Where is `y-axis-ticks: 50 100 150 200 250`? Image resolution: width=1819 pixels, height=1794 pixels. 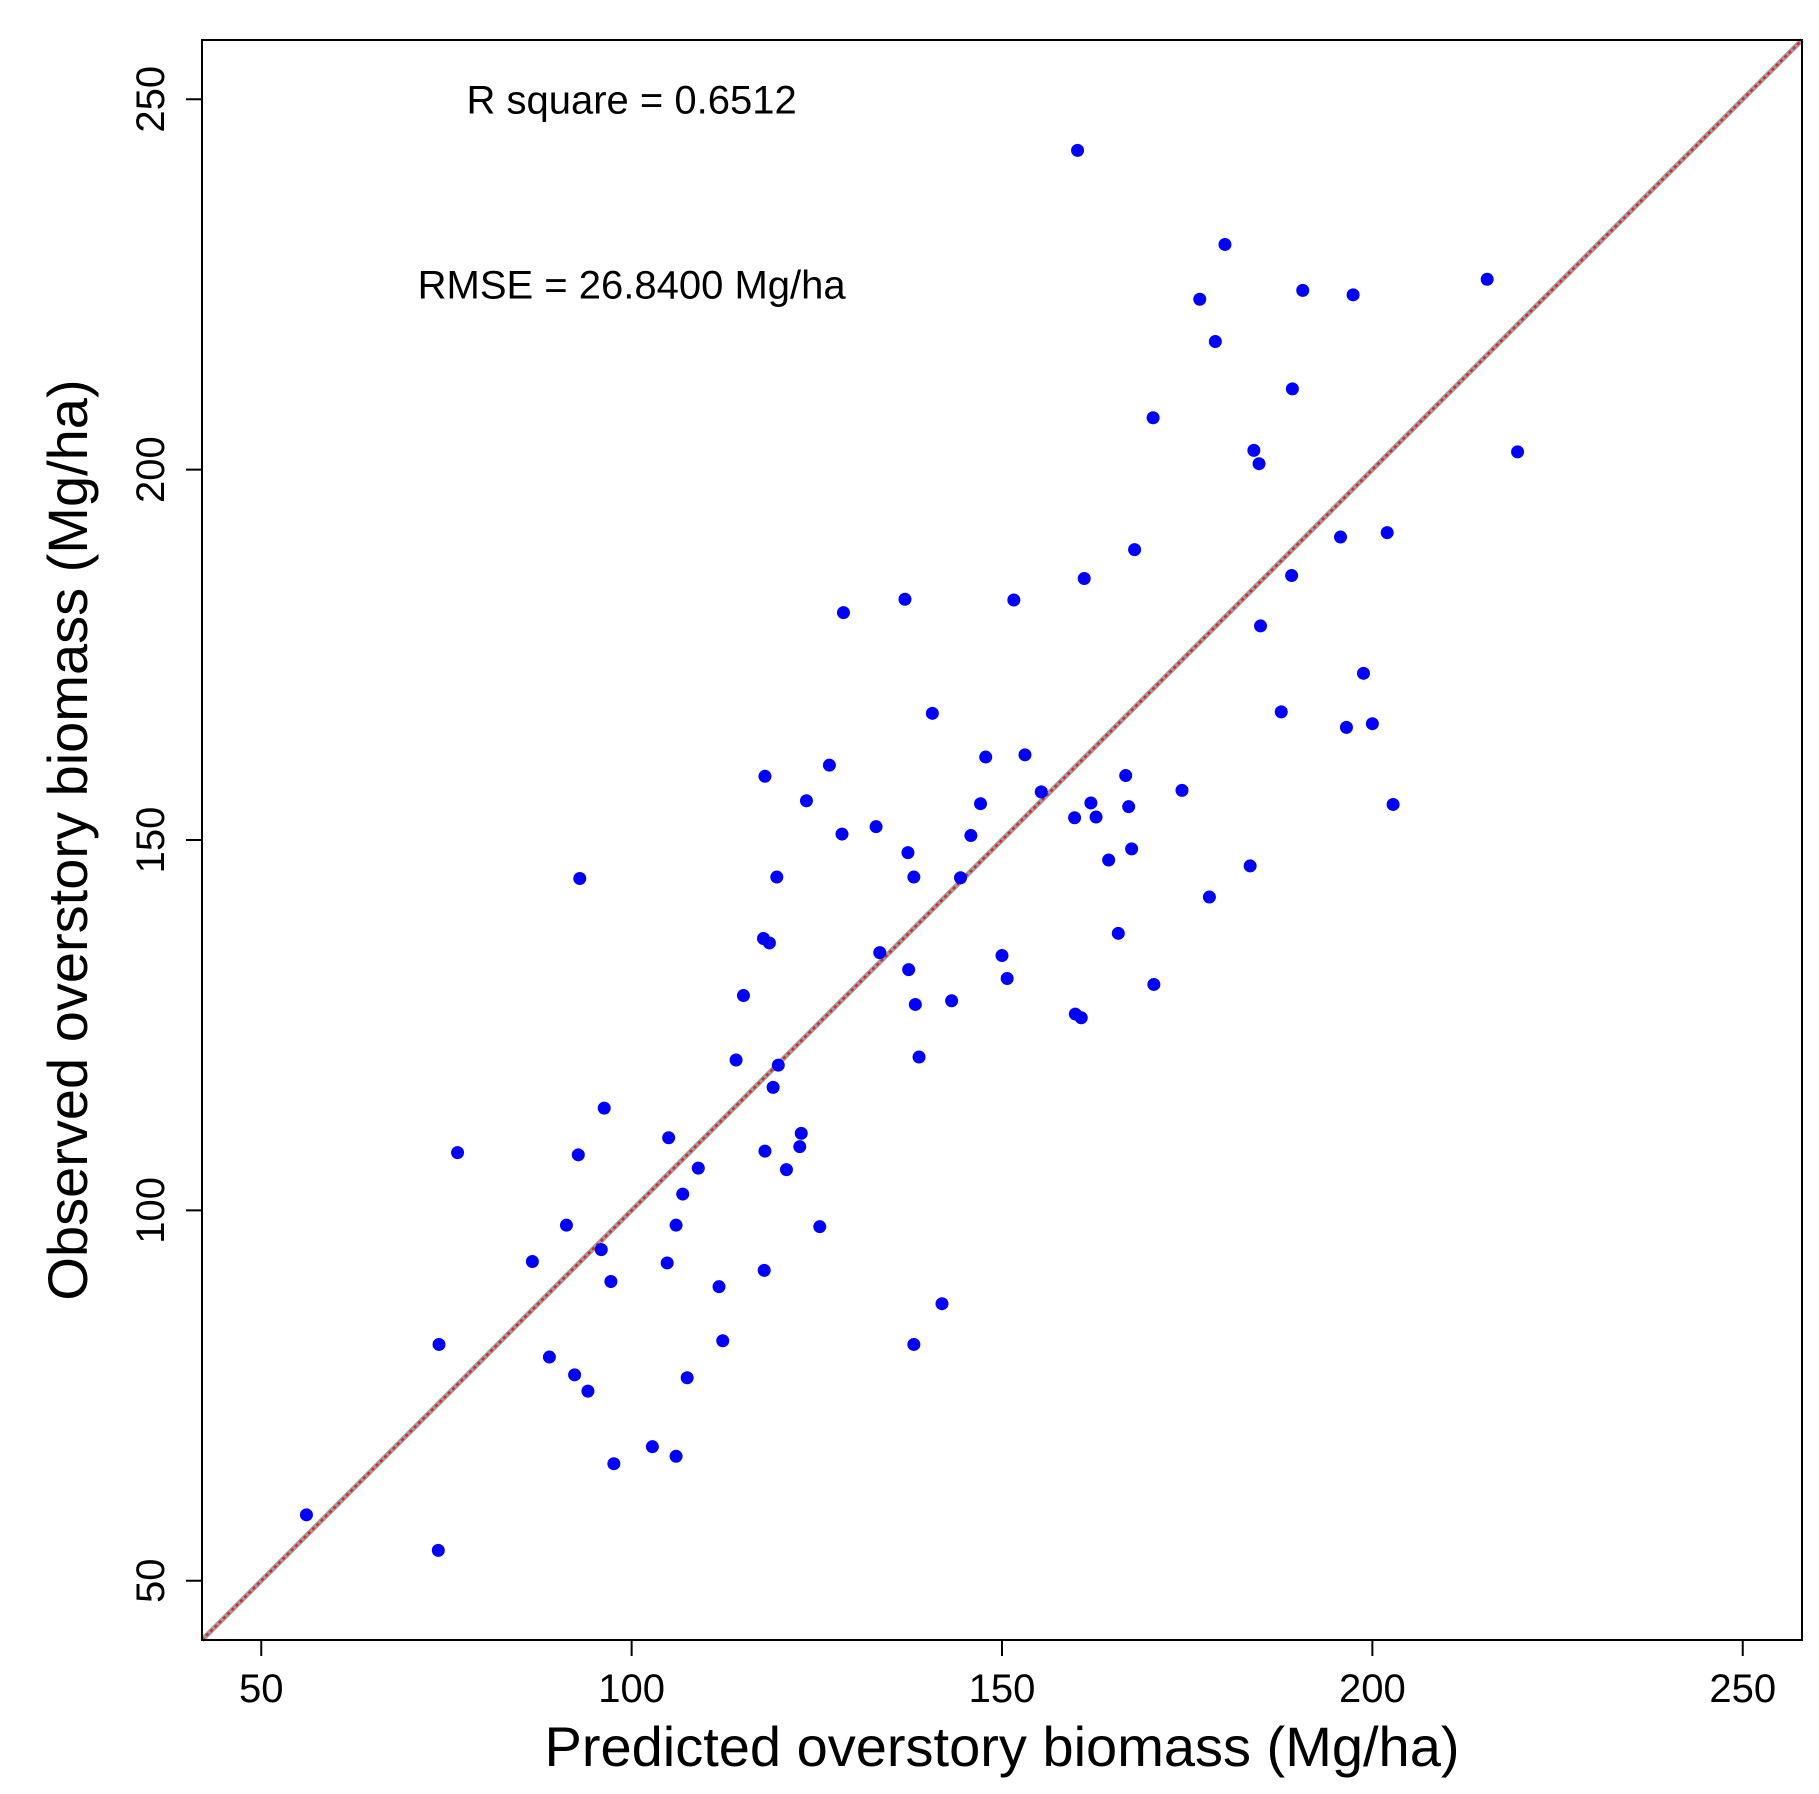 y-axis-ticks: 50 100 150 200 250 is located at coordinates (165, 834).